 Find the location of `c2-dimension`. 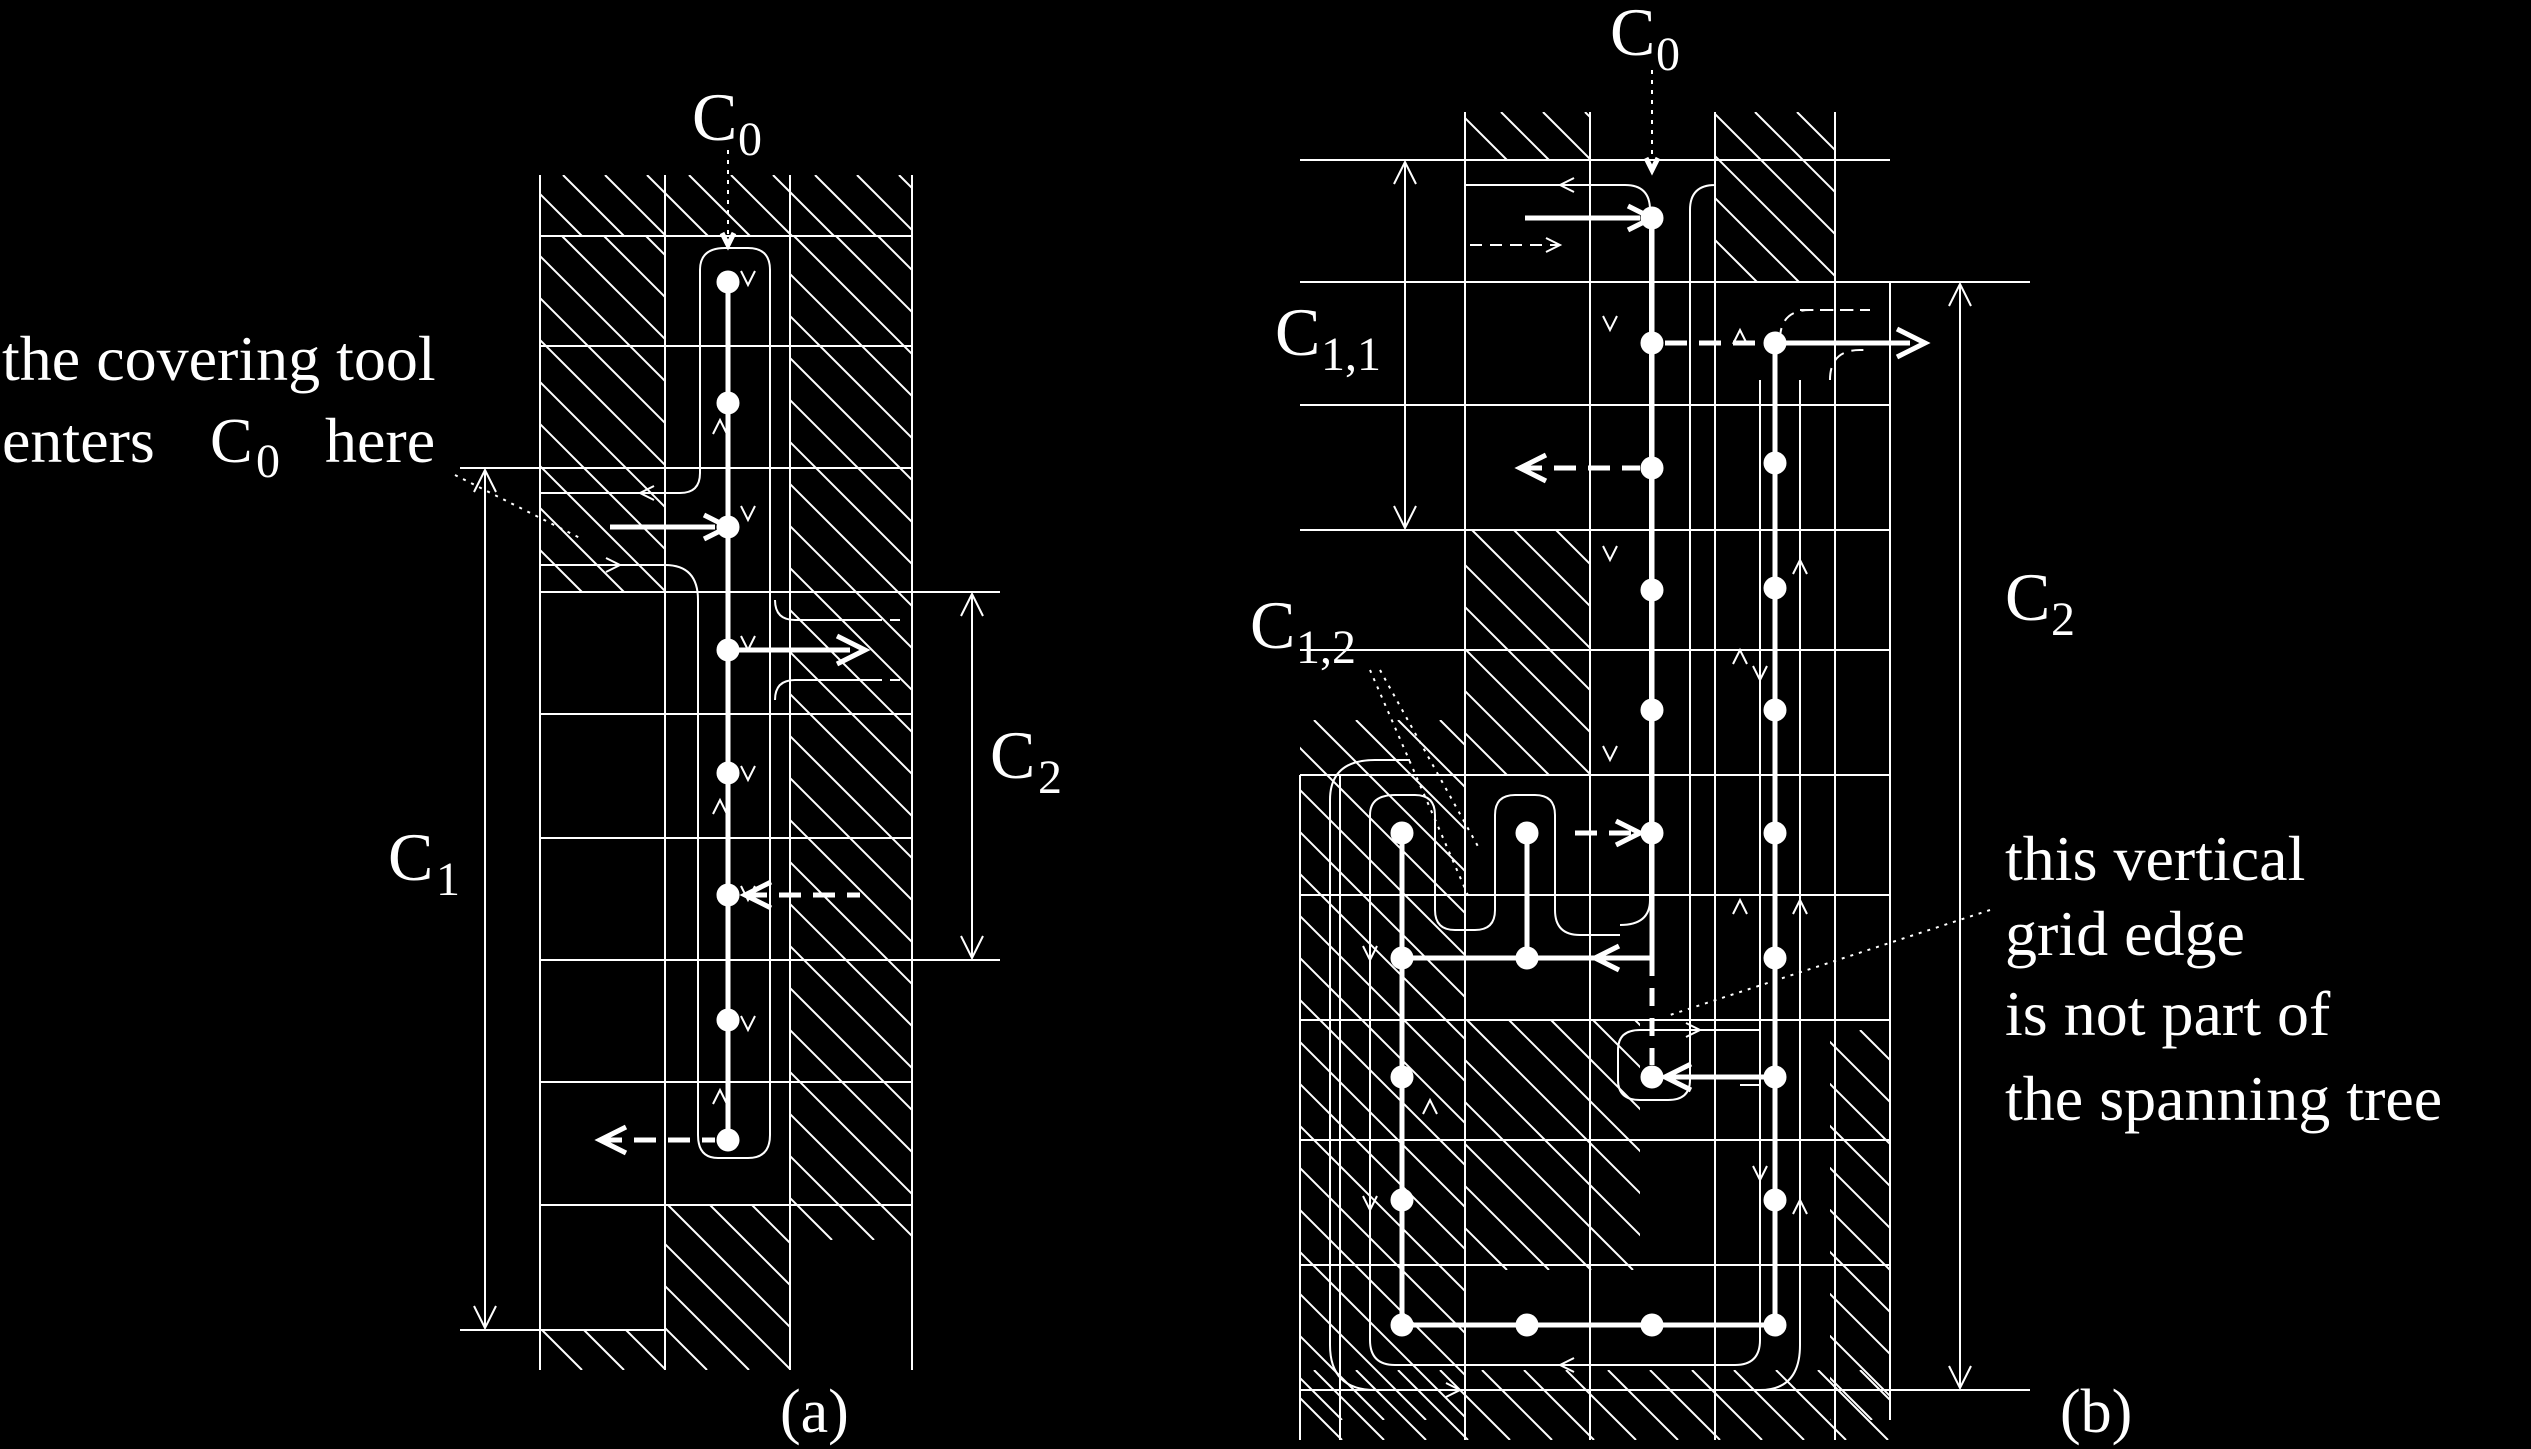

c2-dimension is located at coordinates (1960, 836).